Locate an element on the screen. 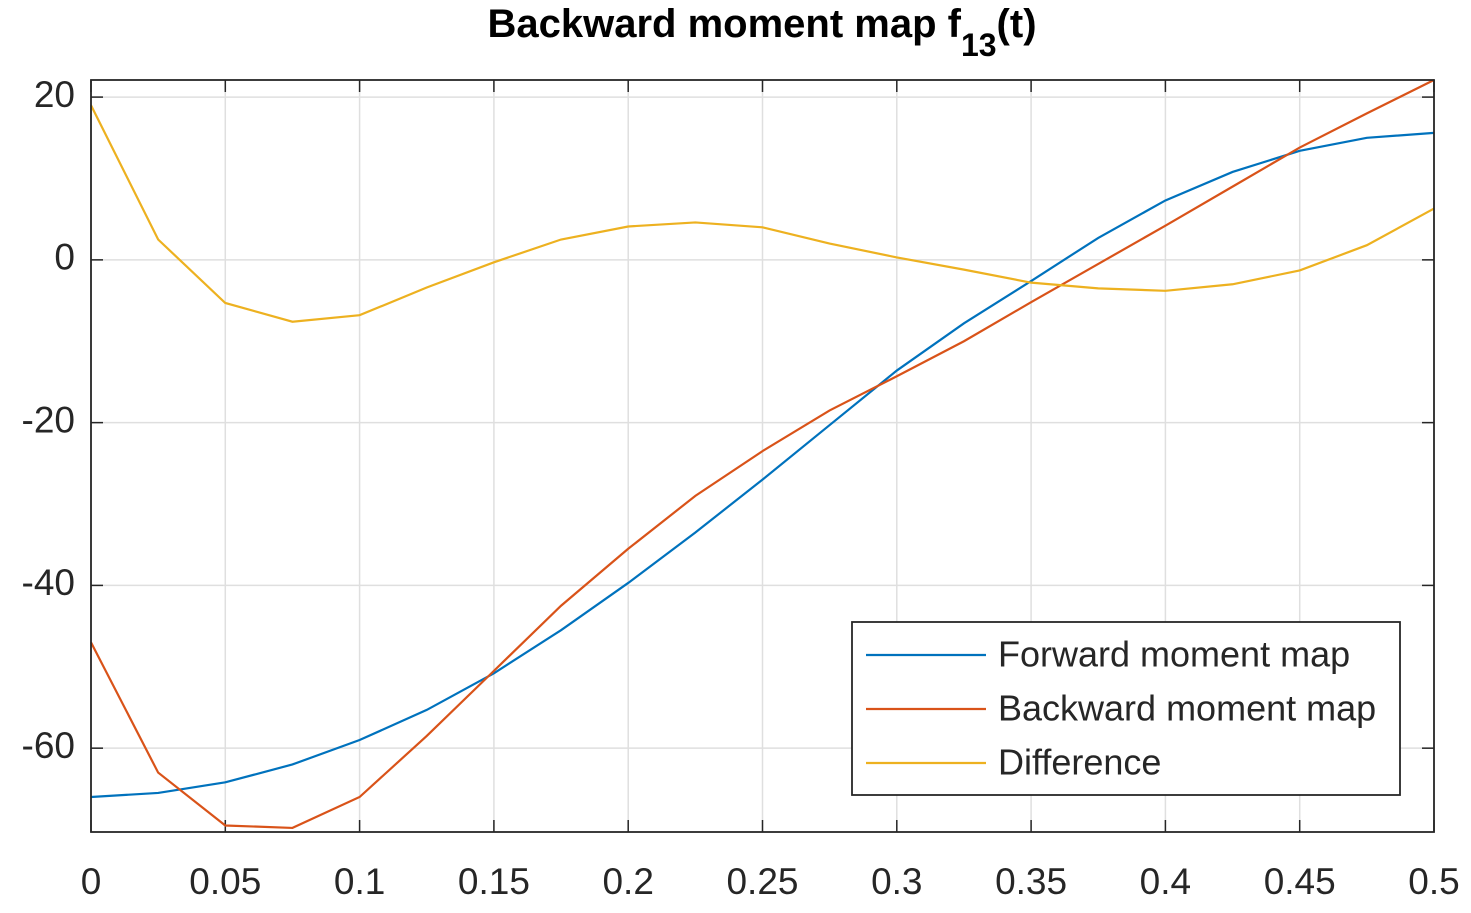  y-tick-label: -40 is located at coordinates (48, 582).